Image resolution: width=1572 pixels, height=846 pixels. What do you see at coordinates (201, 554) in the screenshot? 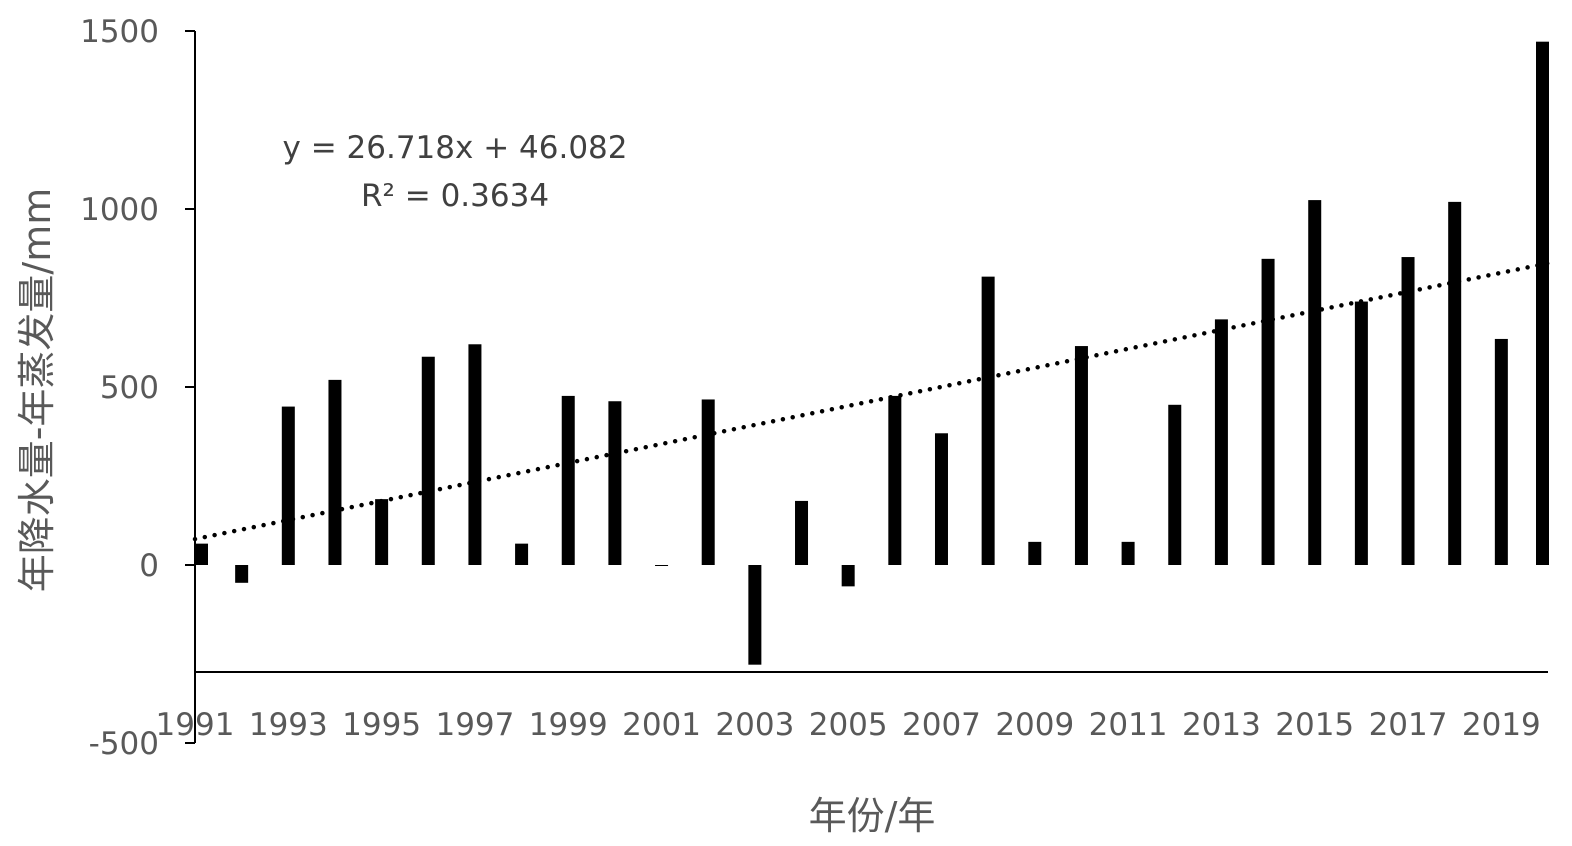
I see `bar-1991` at bounding box center [201, 554].